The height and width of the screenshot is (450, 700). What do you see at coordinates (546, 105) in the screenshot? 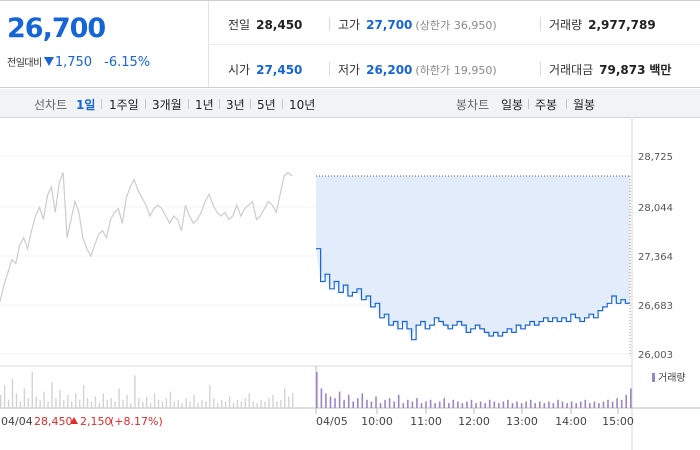
I see `tab-weekly-candle: 주봉` at bounding box center [546, 105].